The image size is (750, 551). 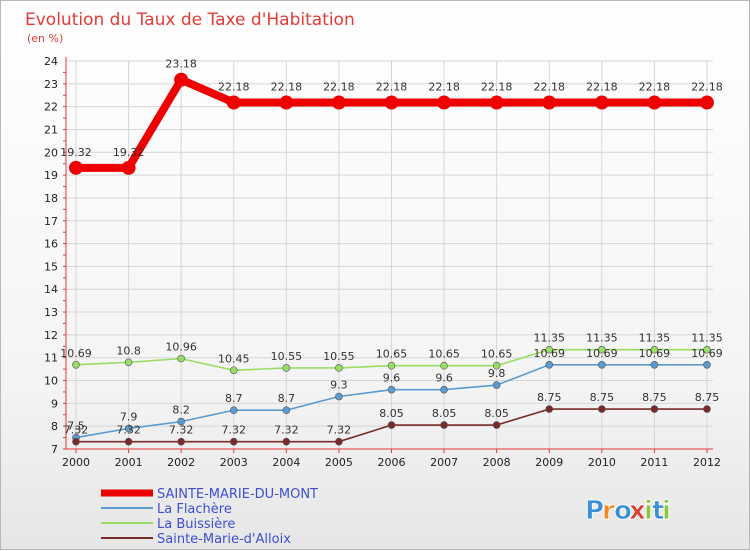 What do you see at coordinates (51, 221) in the screenshot?
I see `y-tick-label: 17` at bounding box center [51, 221].